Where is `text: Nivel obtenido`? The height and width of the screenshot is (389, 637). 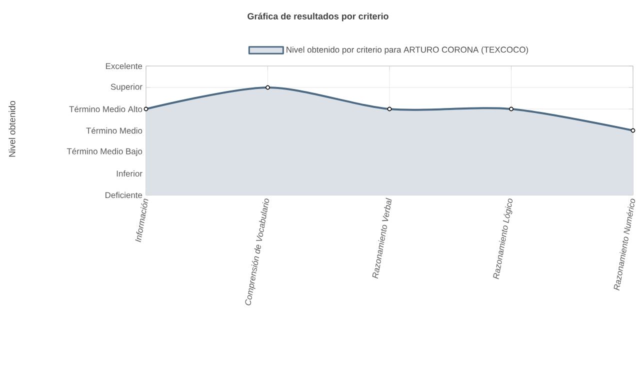 text: Nivel obtenido is located at coordinates (12, 128).